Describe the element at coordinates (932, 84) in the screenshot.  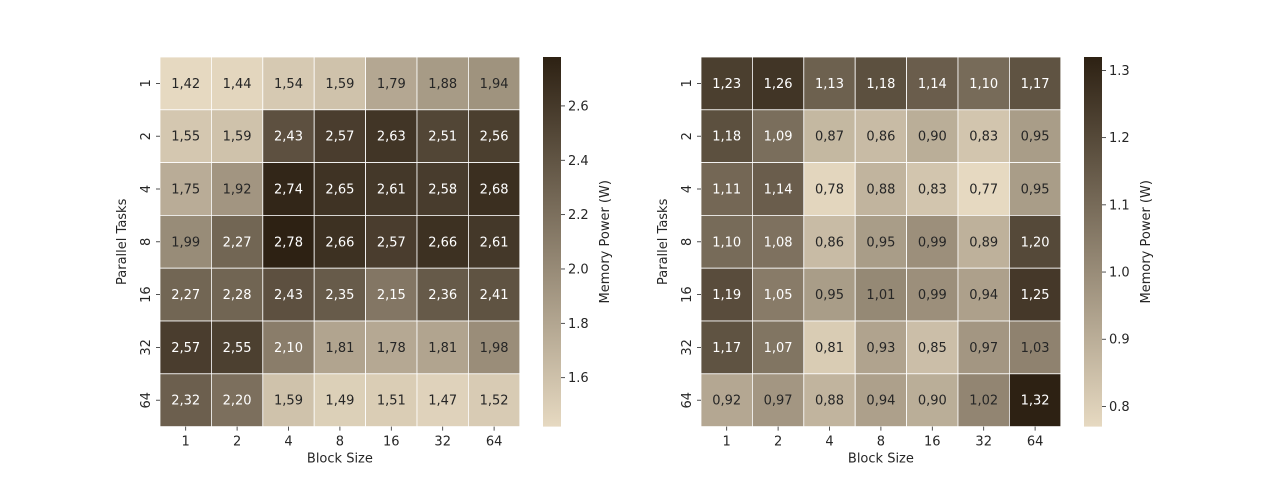
I see `cell-value-label: 1,14` at that location.